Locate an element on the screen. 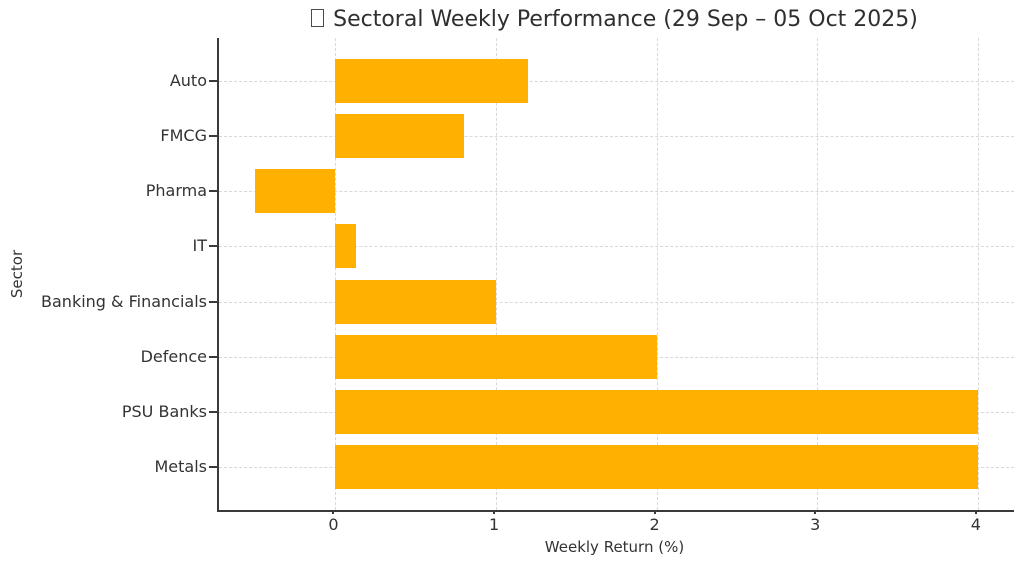  bar-auto is located at coordinates (432, 80).